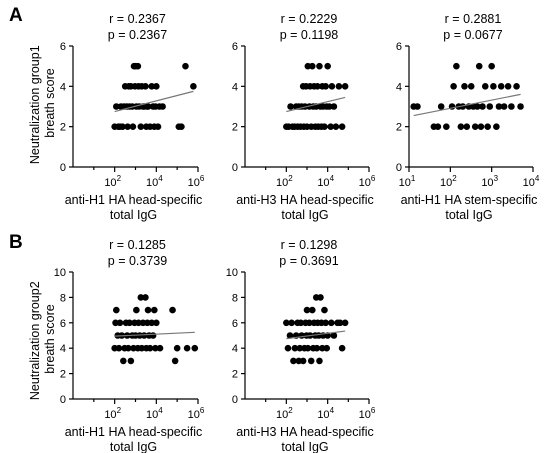  Describe the element at coordinates (42, 339) in the screenshot. I see `y-axis-label-group2: Neutralization group2 breath score` at that location.